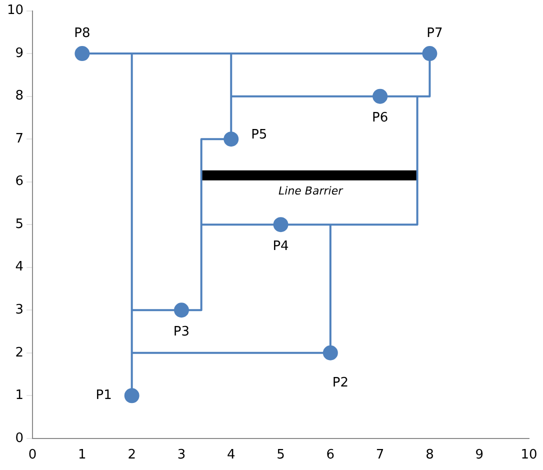 The image size is (543, 470). Describe the element at coordinates (19, 53) in the screenshot. I see `y-tick-label: 9` at that location.